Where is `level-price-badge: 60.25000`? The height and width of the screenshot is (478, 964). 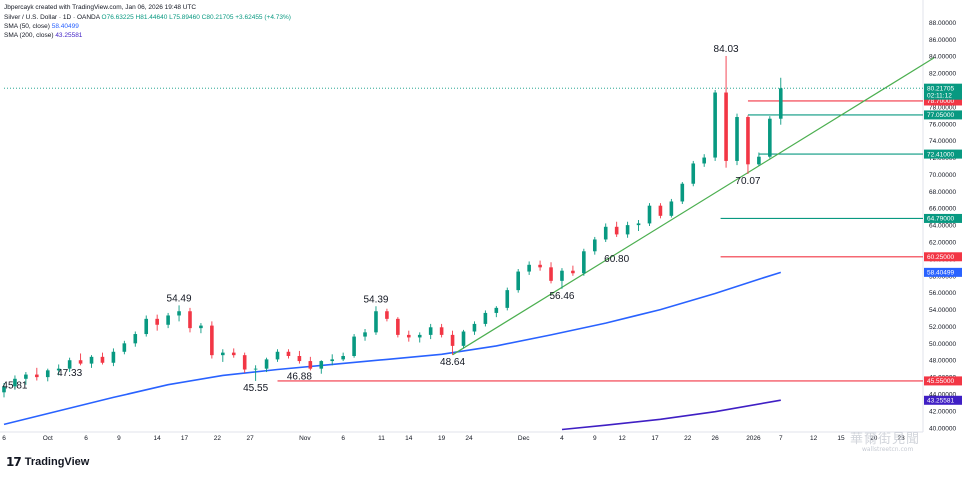
level-price-badge: 60.25000 is located at coordinates (940, 257).